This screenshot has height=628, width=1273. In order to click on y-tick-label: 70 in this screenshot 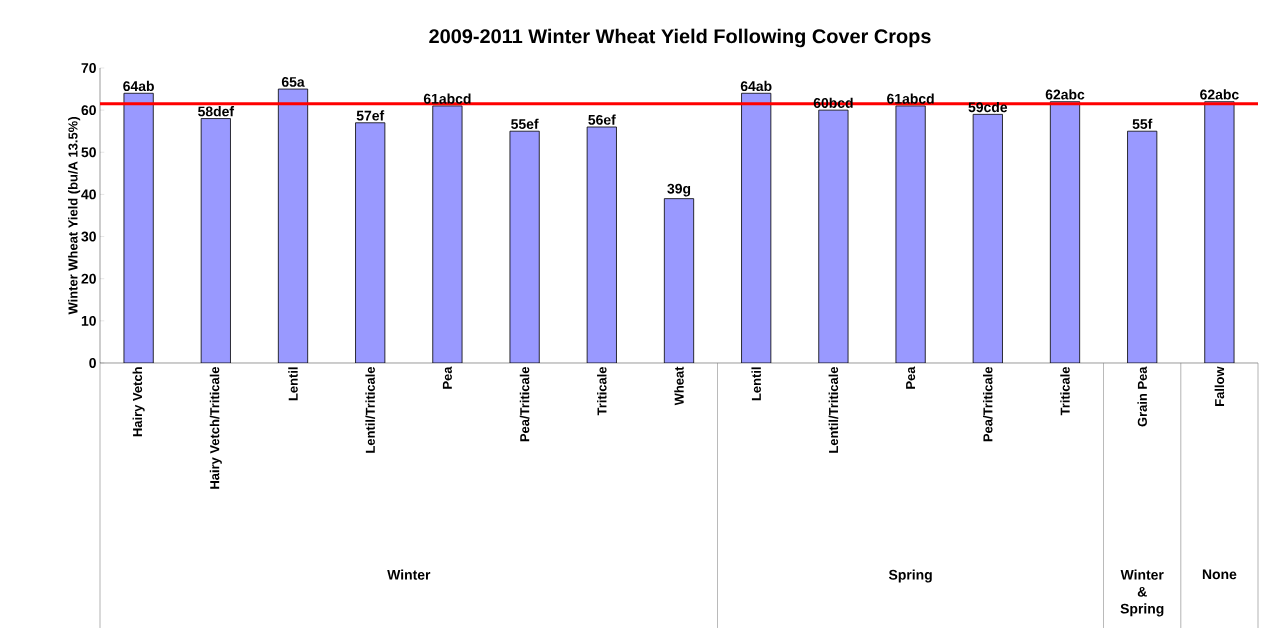, I will do `click(88, 67)`.